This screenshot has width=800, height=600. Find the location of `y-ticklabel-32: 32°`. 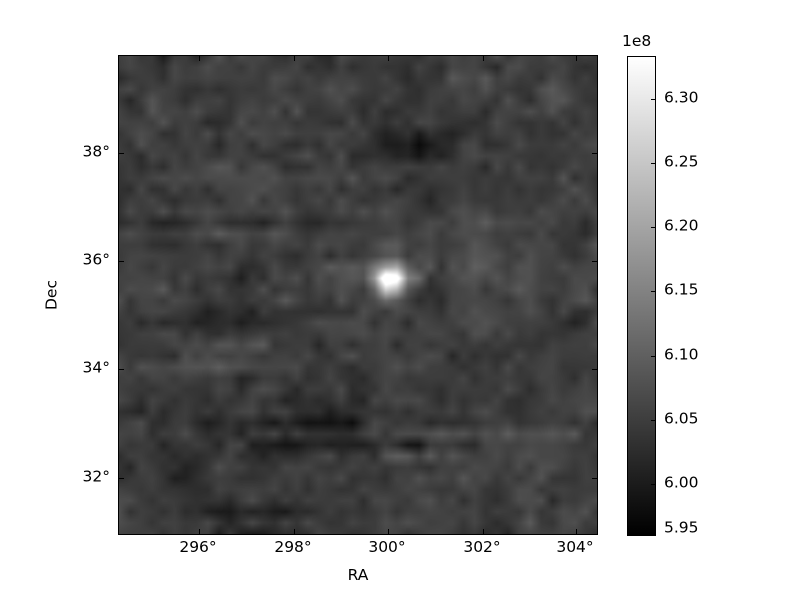

y-ticklabel-32: 32° is located at coordinates (96, 476).